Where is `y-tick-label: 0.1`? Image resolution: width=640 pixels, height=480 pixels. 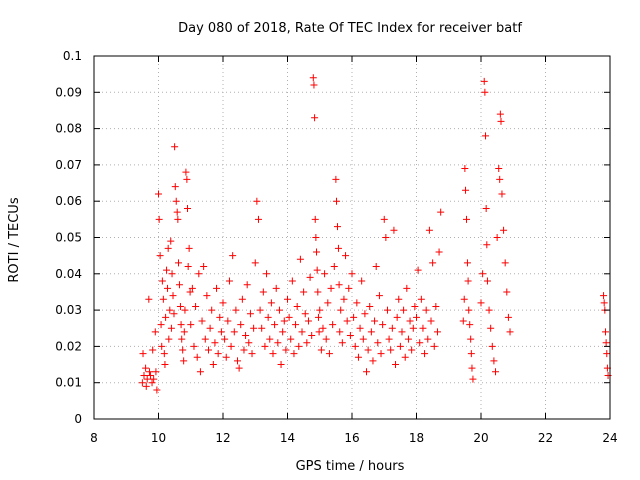 y-tick-label: 0.1 is located at coordinates (72, 56).